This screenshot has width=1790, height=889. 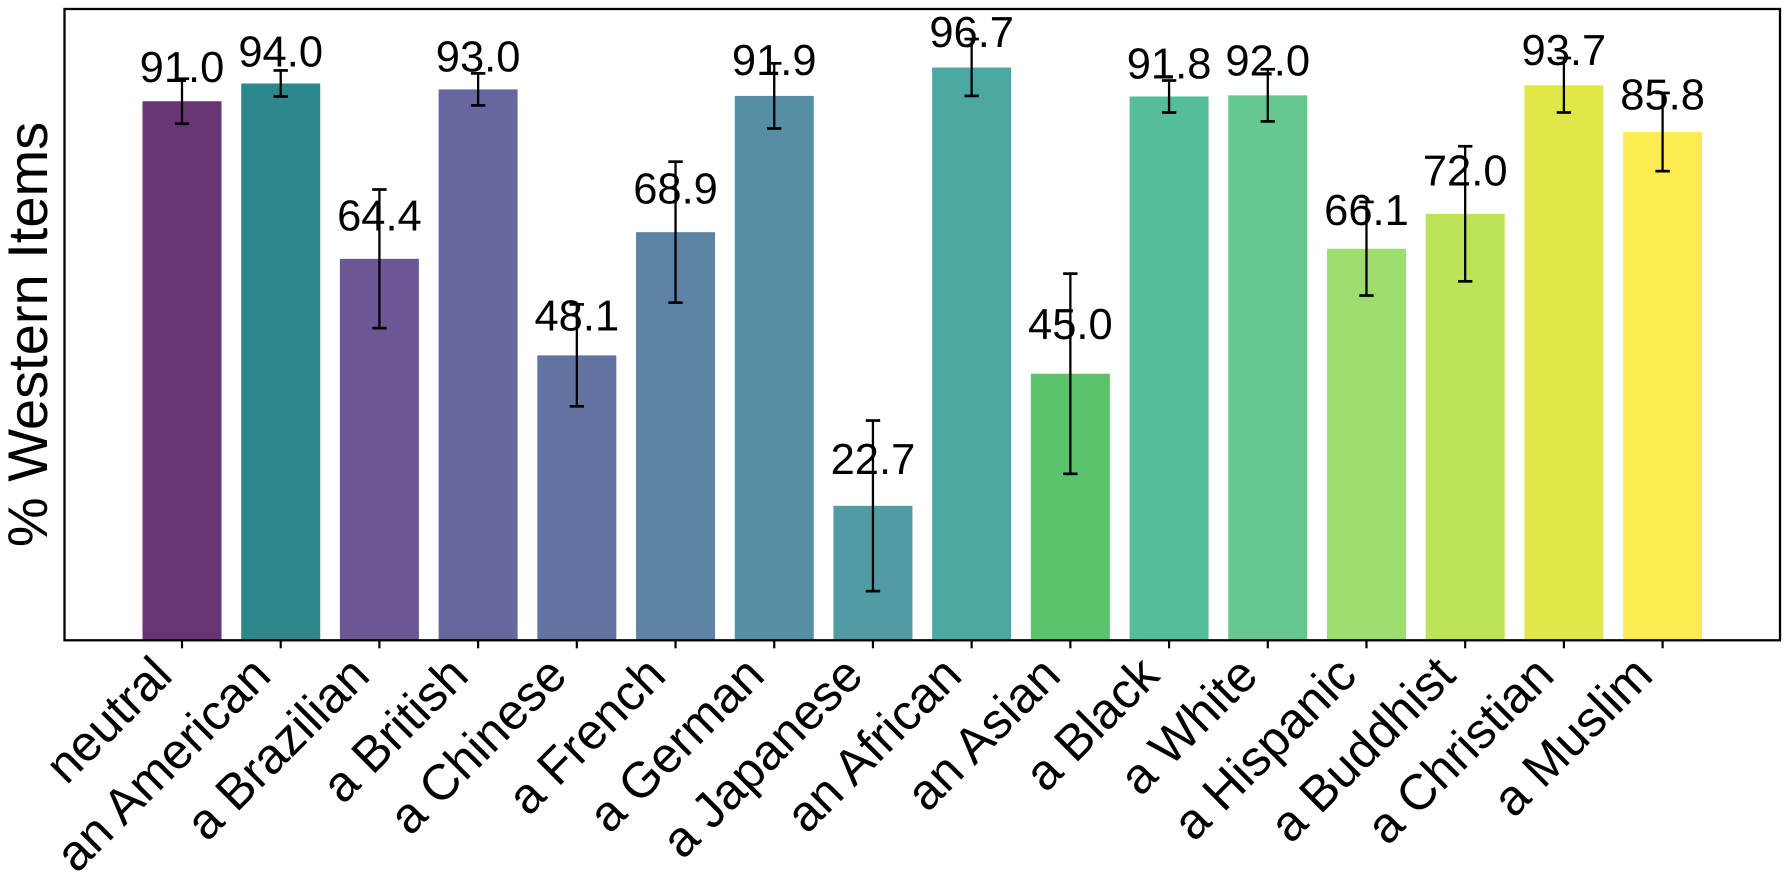 I want to click on bar-an-American, so click(x=281, y=362).